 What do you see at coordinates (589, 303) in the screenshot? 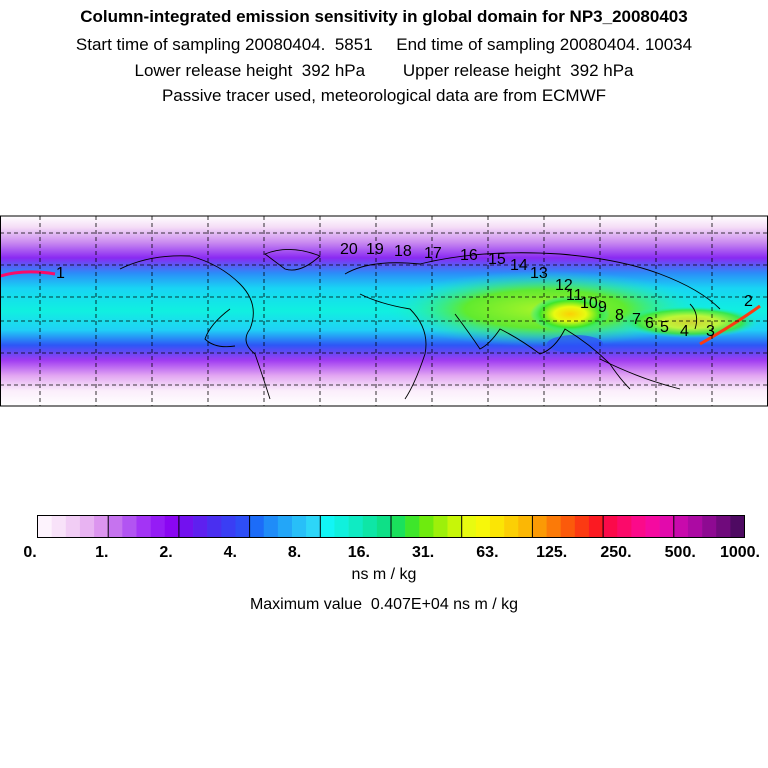
I see `trajectory-label-10: 10` at bounding box center [589, 303].